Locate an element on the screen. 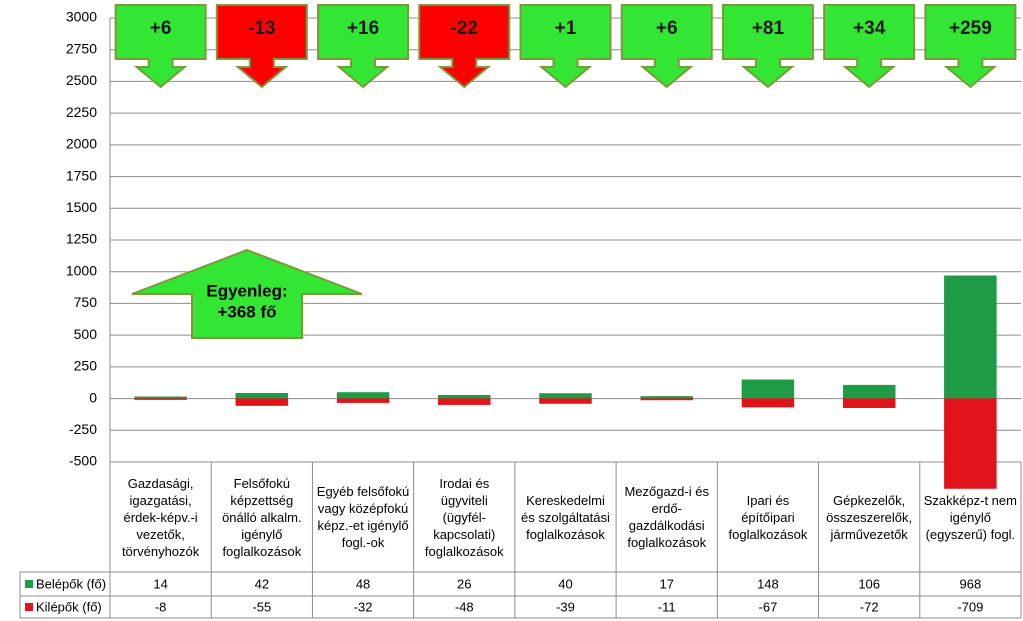 This screenshot has height=621, width=1023. table-value: -709 is located at coordinates (970, 606).